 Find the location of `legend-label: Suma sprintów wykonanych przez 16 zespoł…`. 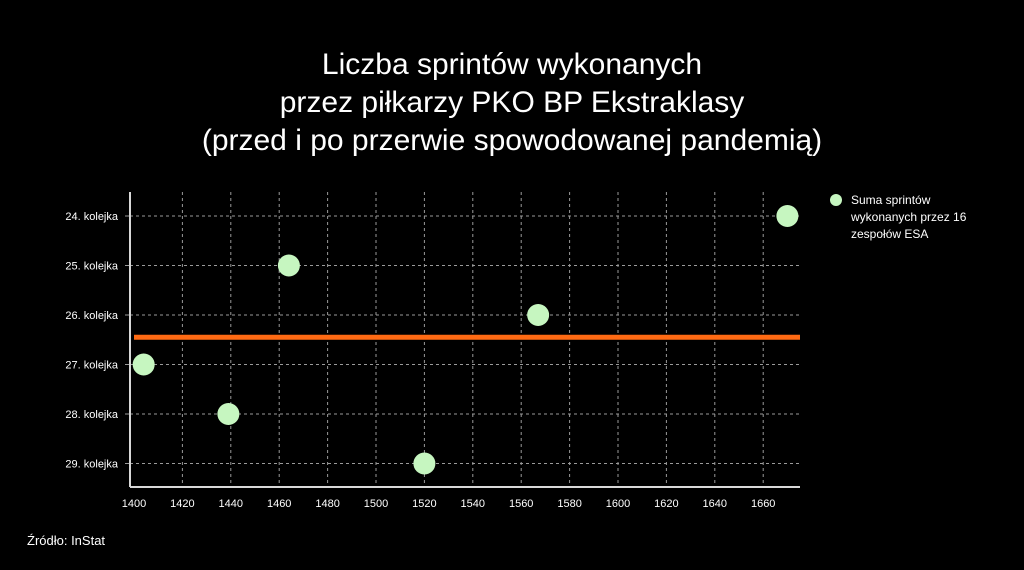

legend-label: Suma sprintów wykonanych przez 16 zespoł… is located at coordinates (909, 217).